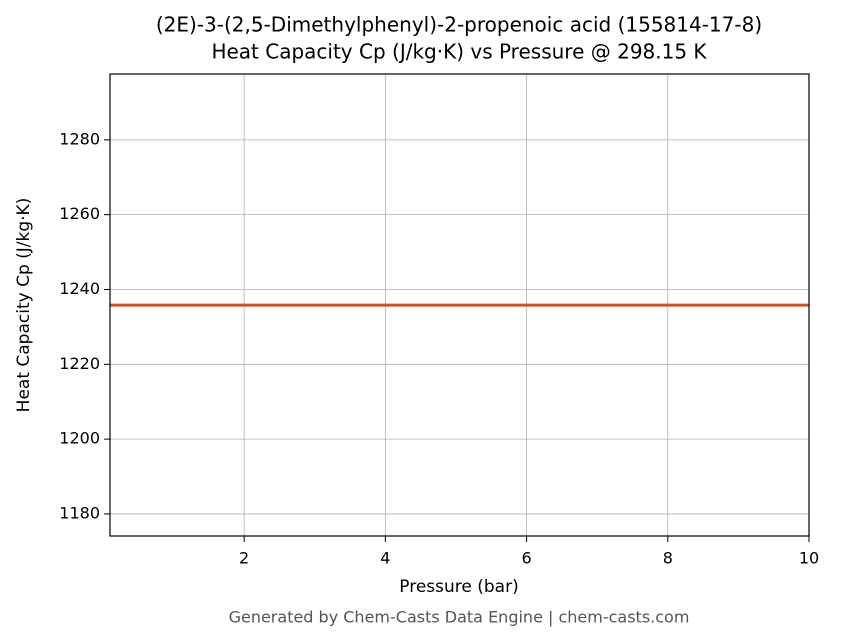 This screenshot has height=644, width=854. Describe the element at coordinates (79, 213) in the screenshot. I see `y-tick-label: 1260` at that location.